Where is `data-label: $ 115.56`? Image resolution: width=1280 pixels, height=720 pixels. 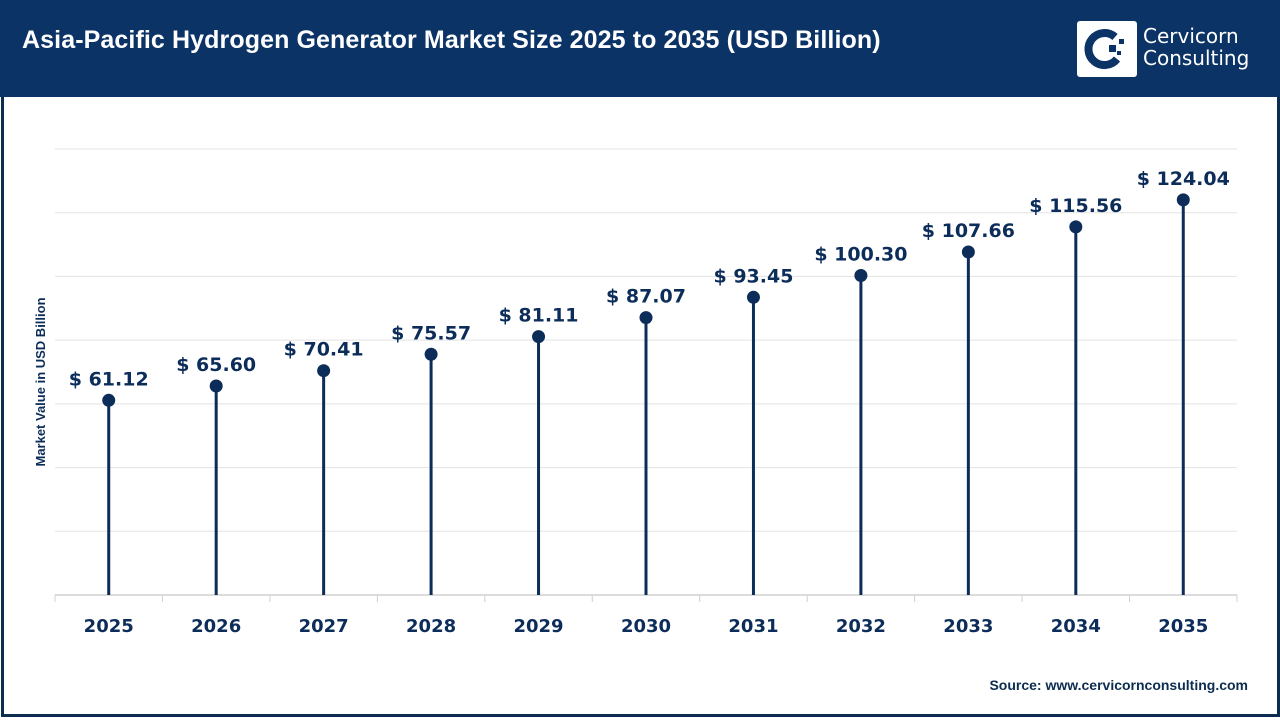
data-label: $ 115.56 is located at coordinates (1075, 206).